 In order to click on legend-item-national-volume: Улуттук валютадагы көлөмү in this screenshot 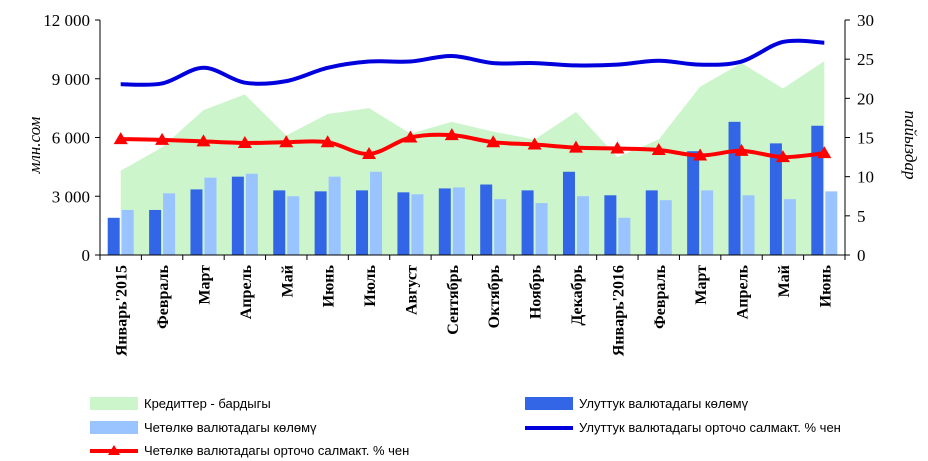, I will do `click(636, 403)`.